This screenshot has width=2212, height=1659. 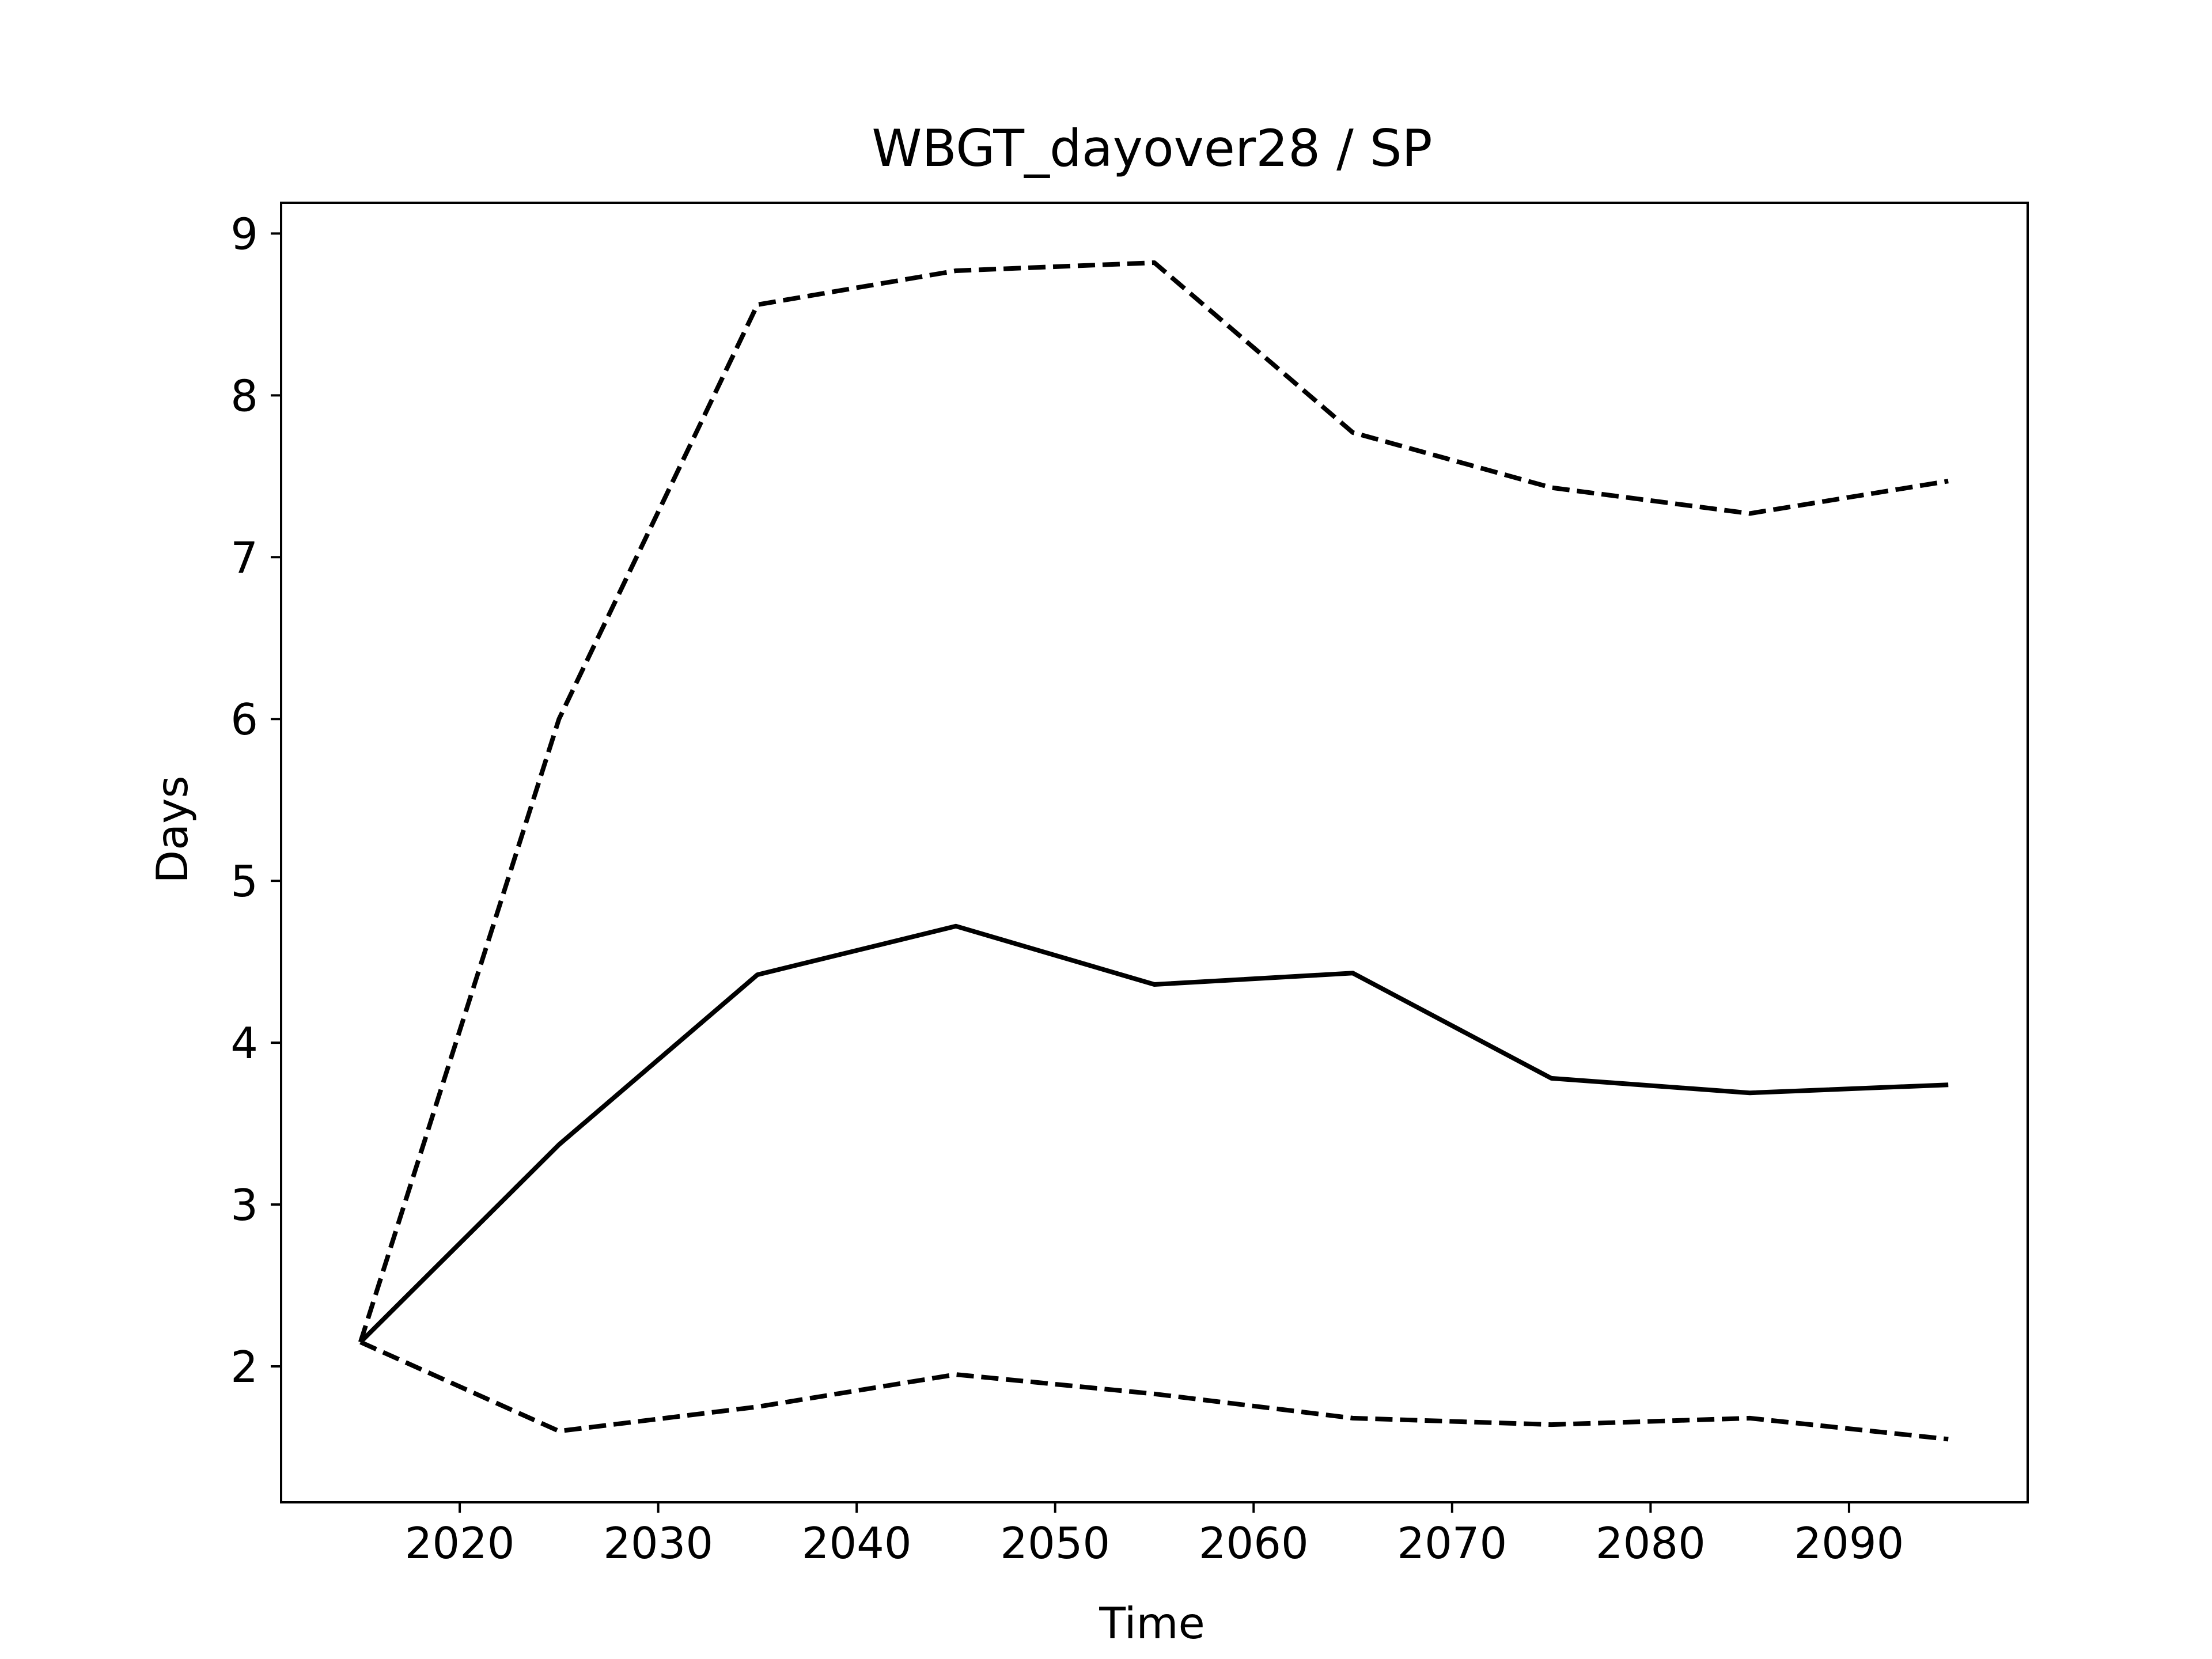 I want to click on x-tick-label: 2020, so click(x=460, y=1543).